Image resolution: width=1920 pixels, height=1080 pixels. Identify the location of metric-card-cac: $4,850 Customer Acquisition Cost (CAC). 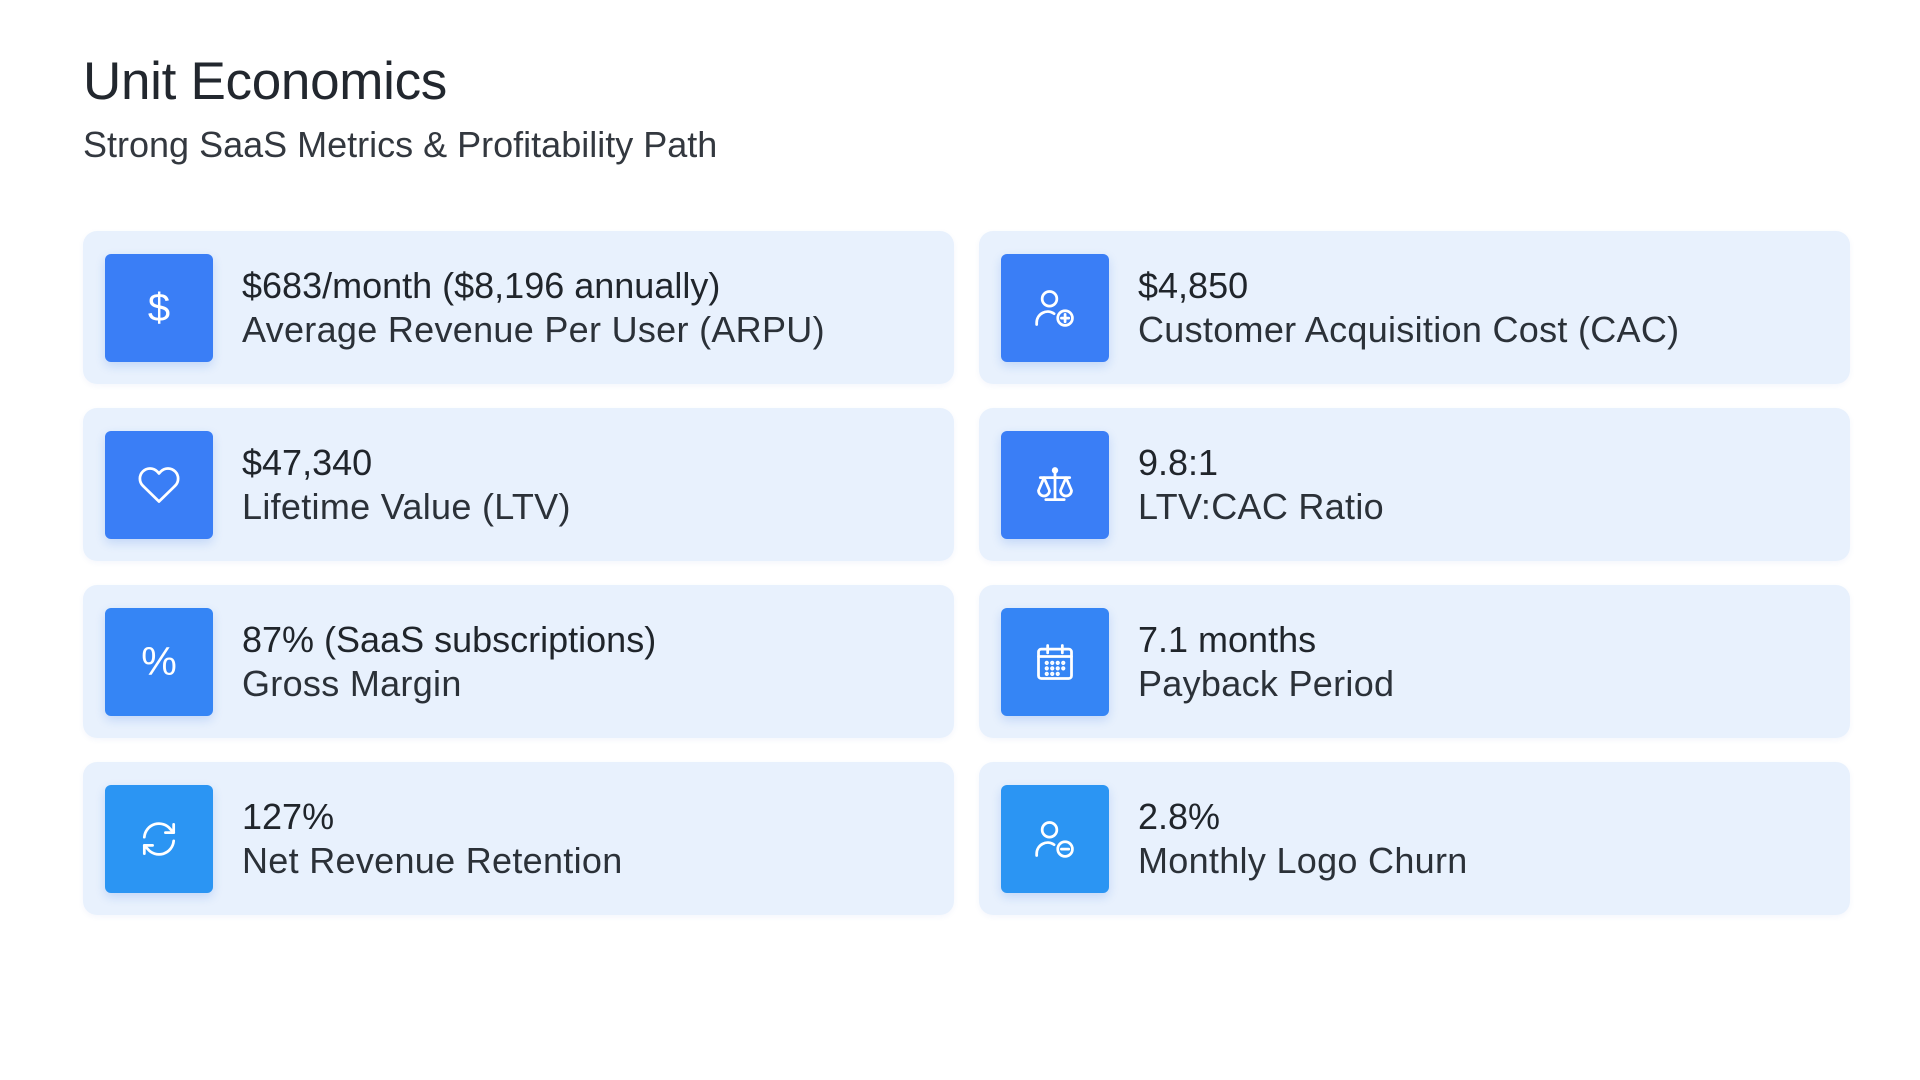
(1414, 307).